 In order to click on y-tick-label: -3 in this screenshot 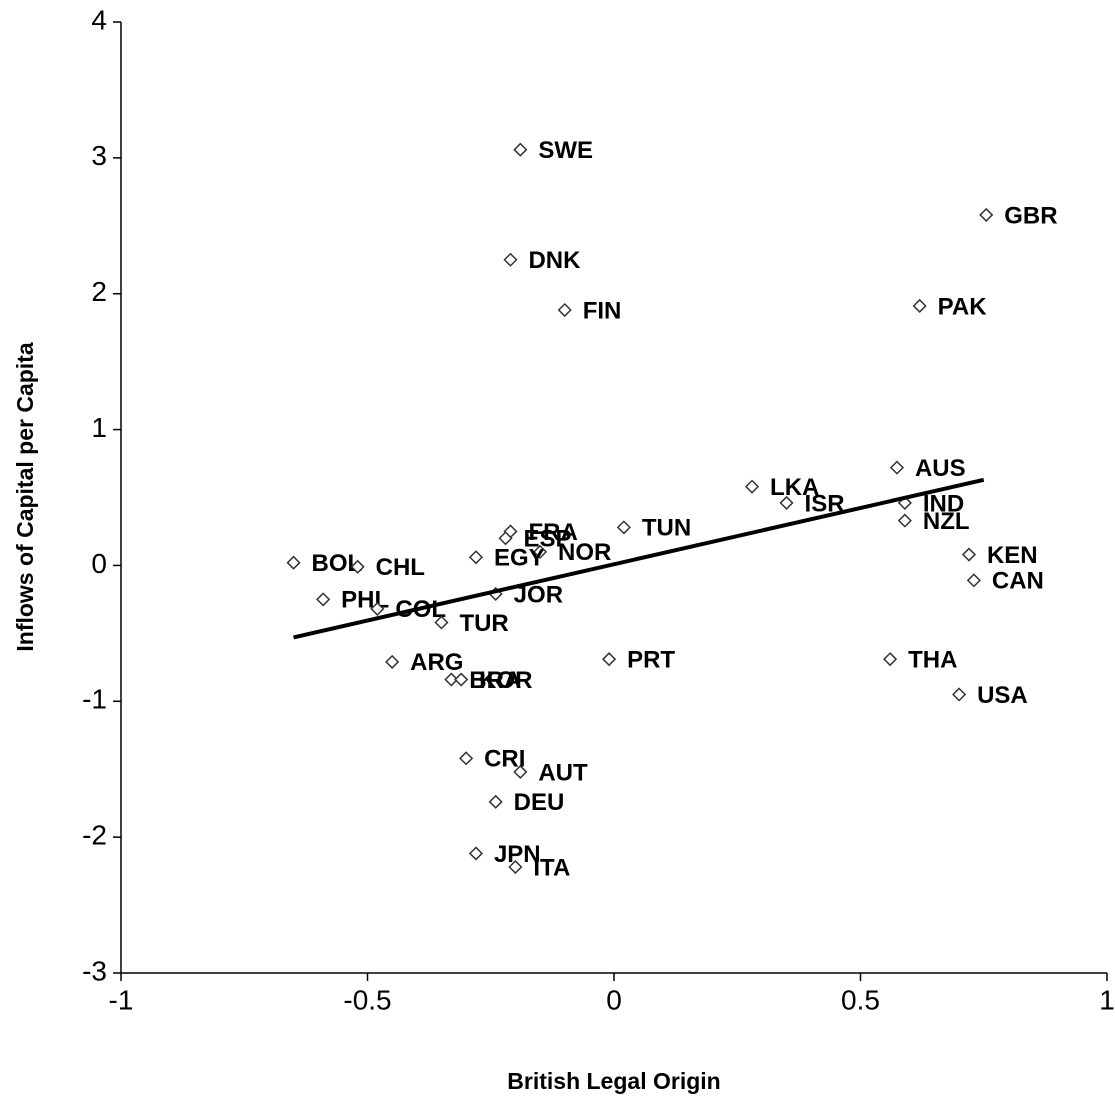, I will do `click(94, 970)`.